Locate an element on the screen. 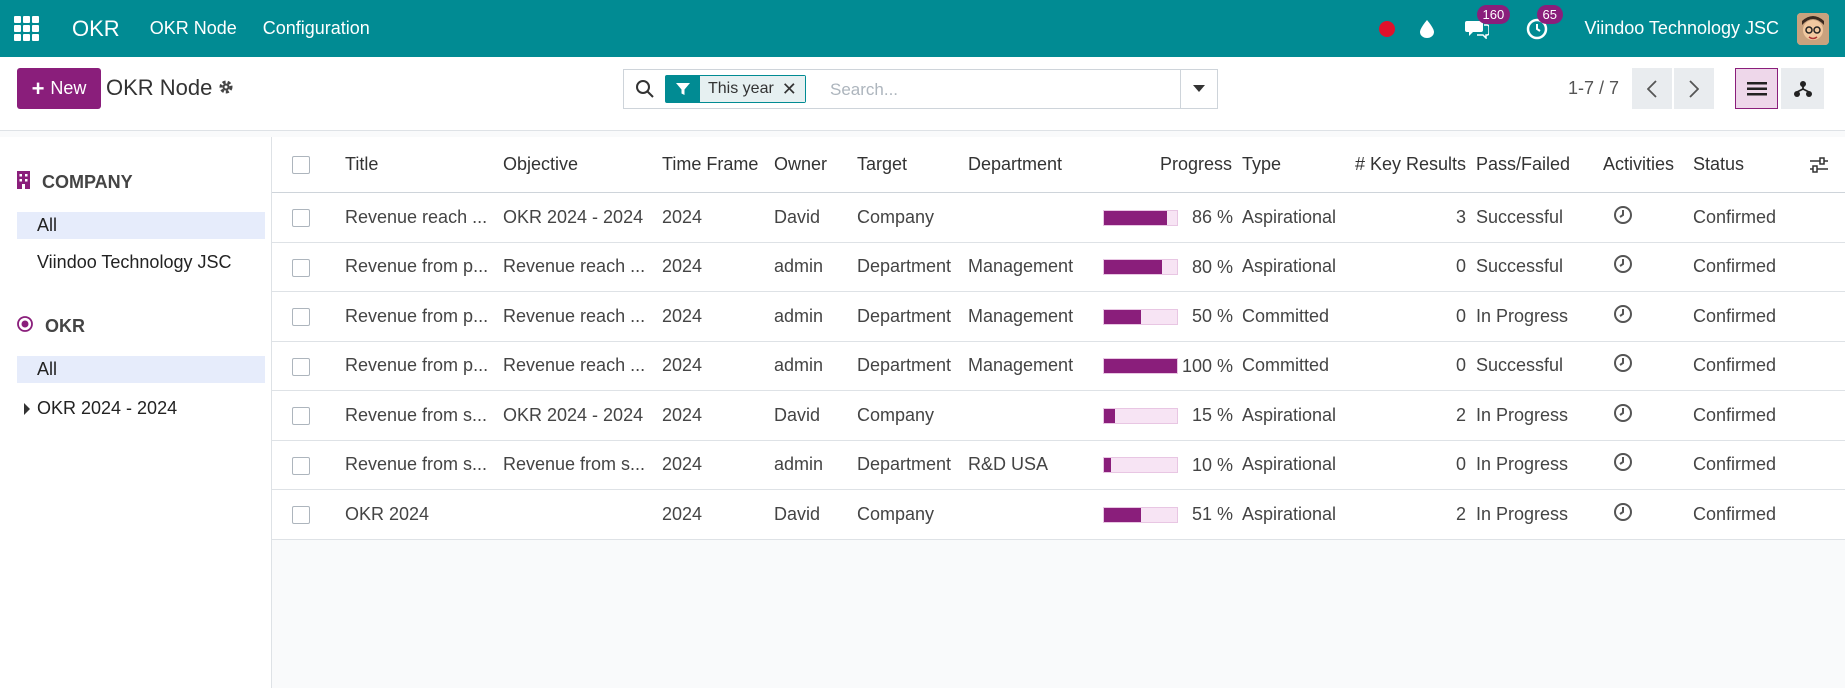  select-all-checkbox is located at coordinates (301, 165).